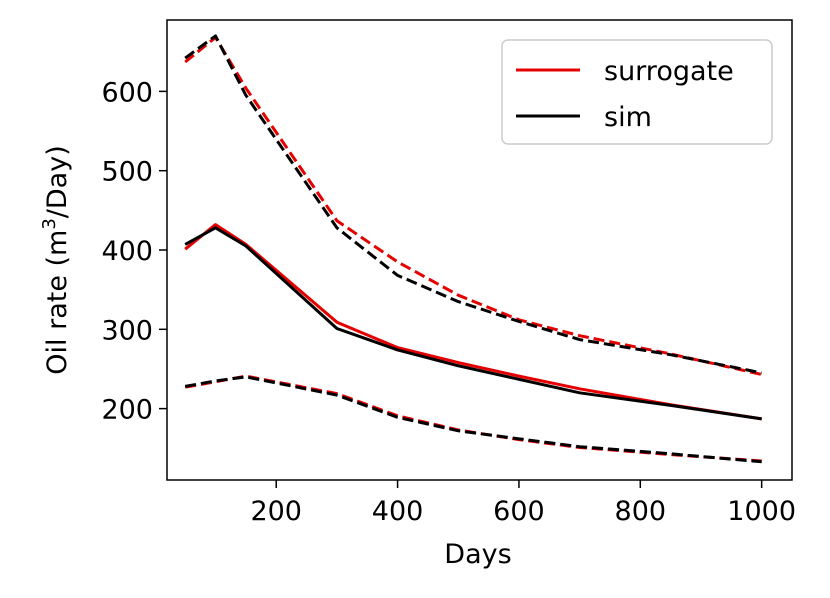 Image resolution: width=830 pixels, height=598 pixels. I want to click on x-axis-title: Days, so click(477, 554).